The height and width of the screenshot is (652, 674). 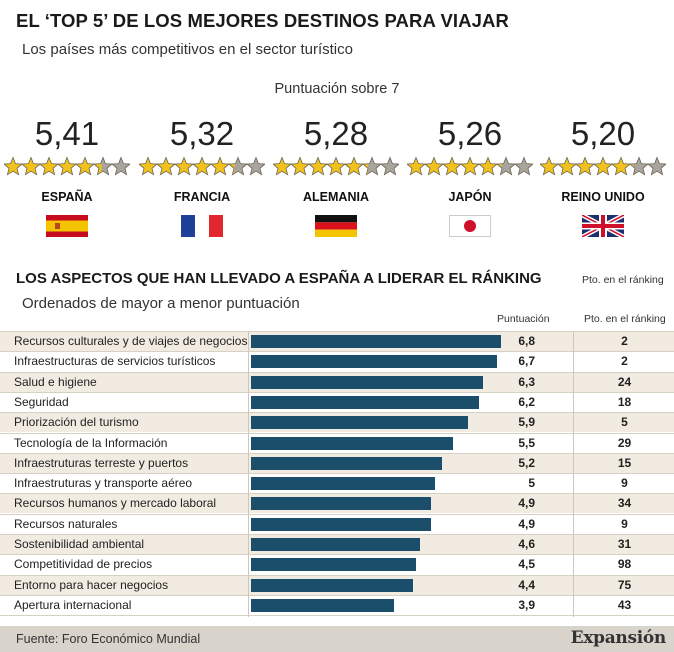 I want to click on category-label: Infraestruturas terreste y puertos, so click(x=101, y=462).